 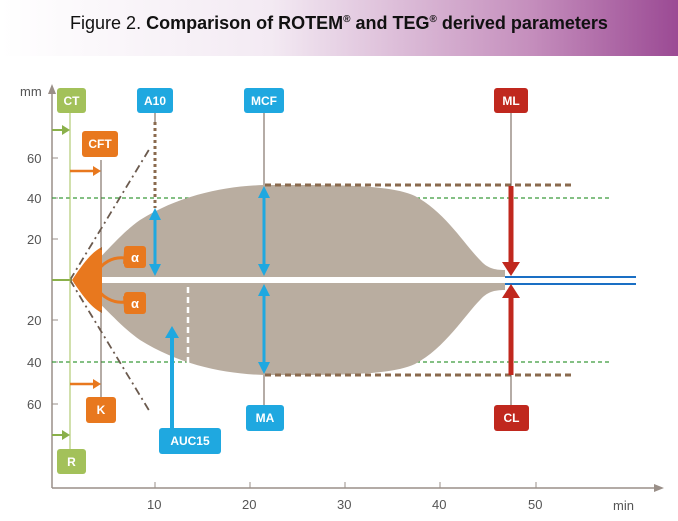 I want to click on y-axis, so click(x=52, y=286).